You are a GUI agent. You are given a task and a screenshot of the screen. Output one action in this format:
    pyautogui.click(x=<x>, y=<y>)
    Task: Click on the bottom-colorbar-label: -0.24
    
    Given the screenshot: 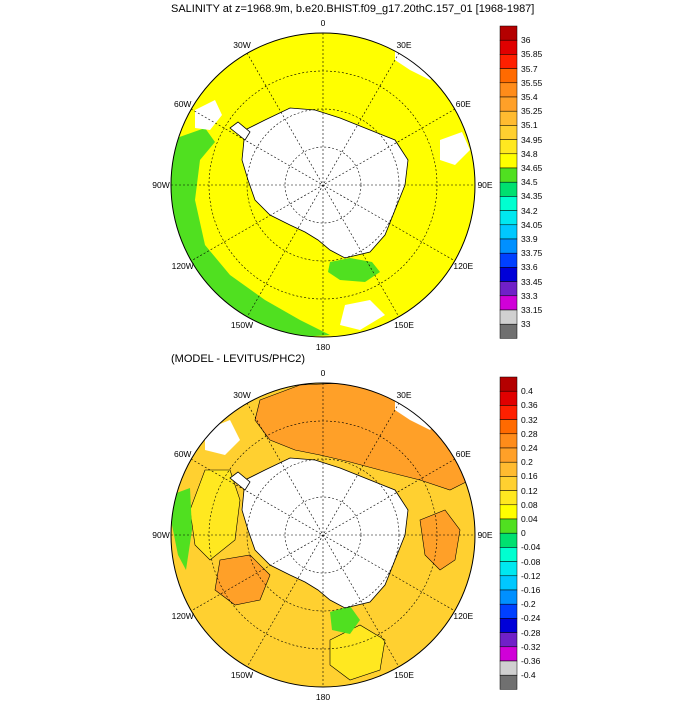 What is the action you would take?
    pyautogui.click(x=531, y=618)
    